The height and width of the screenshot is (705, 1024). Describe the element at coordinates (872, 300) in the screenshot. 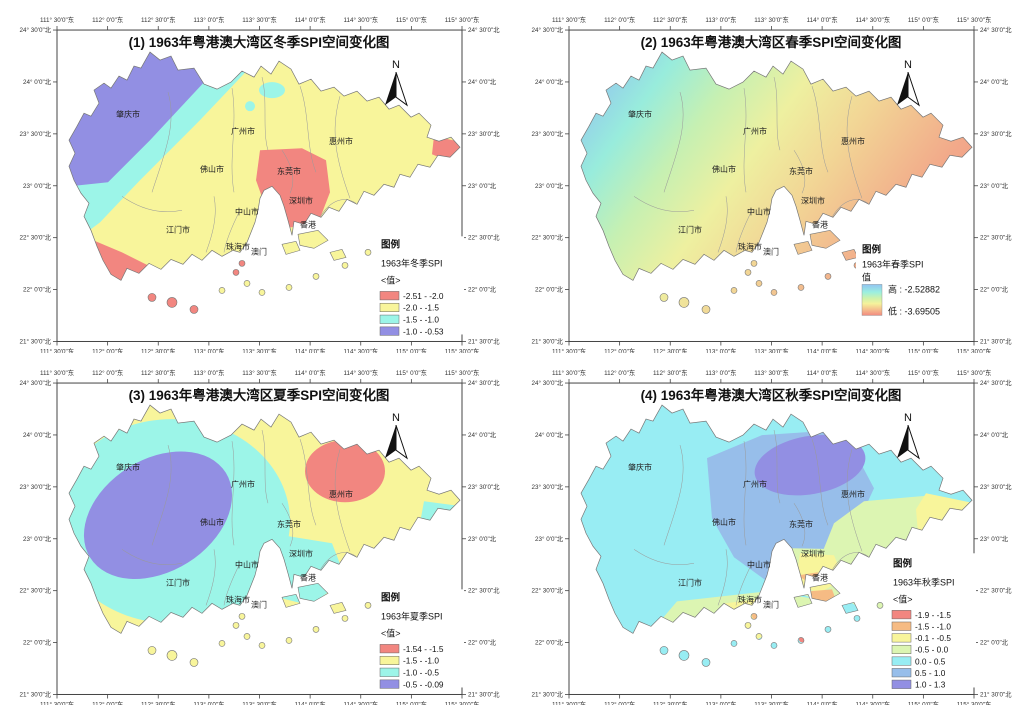

I see `legend-gradient-bar` at that location.